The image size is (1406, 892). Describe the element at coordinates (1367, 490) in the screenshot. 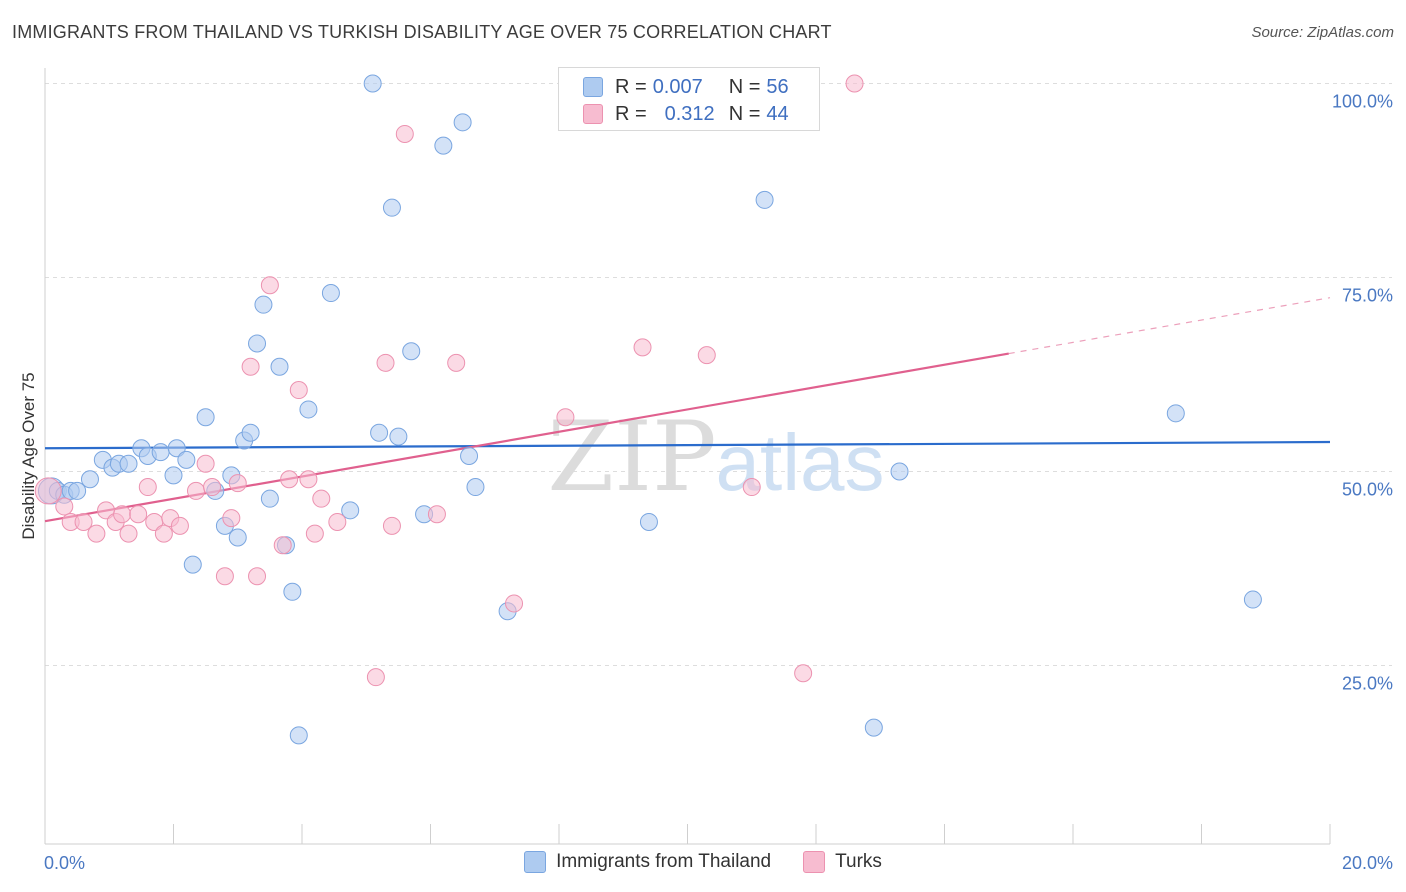

I see `y-tick-label: 50.0%` at that location.